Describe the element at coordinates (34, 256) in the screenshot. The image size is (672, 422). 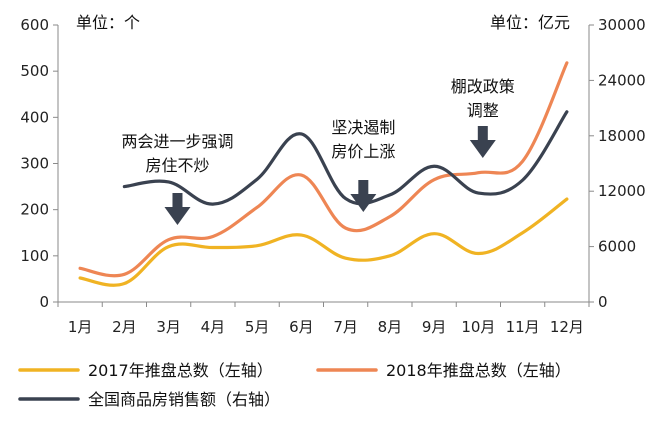
I see `left-y-tick-label: 100` at that location.